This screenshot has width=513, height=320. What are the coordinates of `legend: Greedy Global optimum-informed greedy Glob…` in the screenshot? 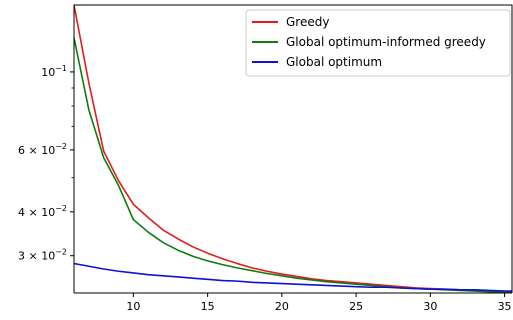 It's located at (378, 43).